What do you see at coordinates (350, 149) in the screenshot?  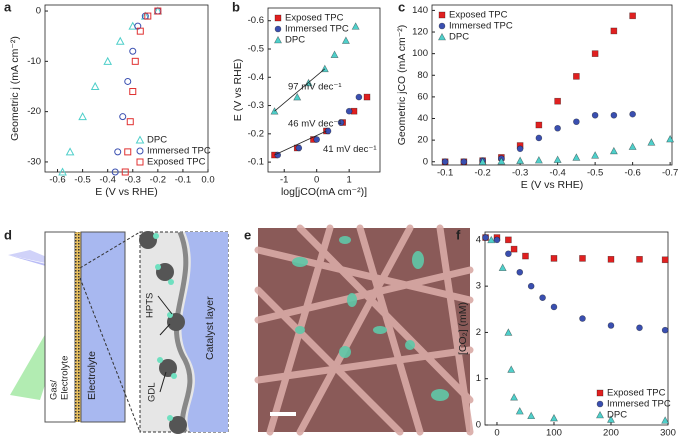 I see `annotation: 41 mV dec⁻¹` at bounding box center [350, 149].